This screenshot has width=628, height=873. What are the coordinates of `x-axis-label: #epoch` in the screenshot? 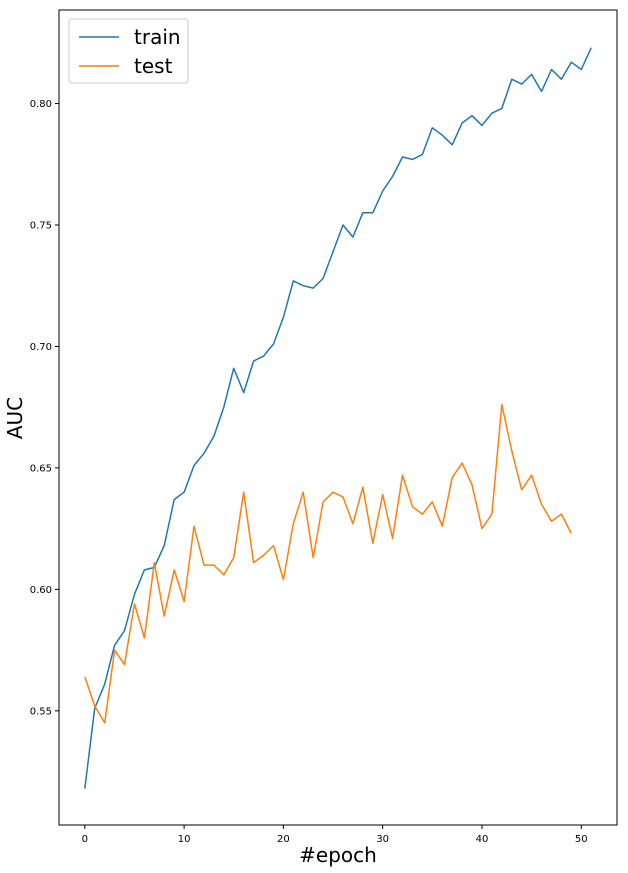 It's located at (338, 855).